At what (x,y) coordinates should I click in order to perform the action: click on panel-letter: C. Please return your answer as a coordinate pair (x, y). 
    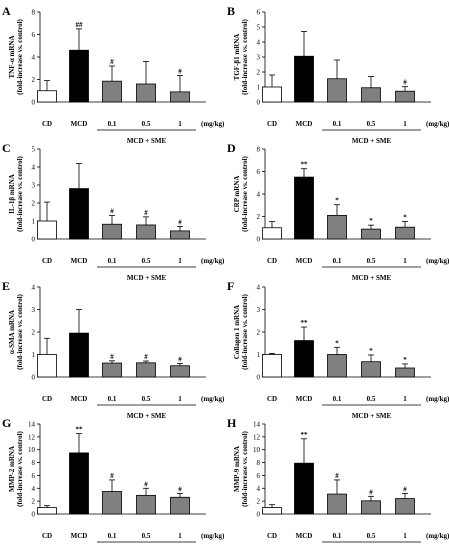
    Looking at the image, I should click on (6, 148).